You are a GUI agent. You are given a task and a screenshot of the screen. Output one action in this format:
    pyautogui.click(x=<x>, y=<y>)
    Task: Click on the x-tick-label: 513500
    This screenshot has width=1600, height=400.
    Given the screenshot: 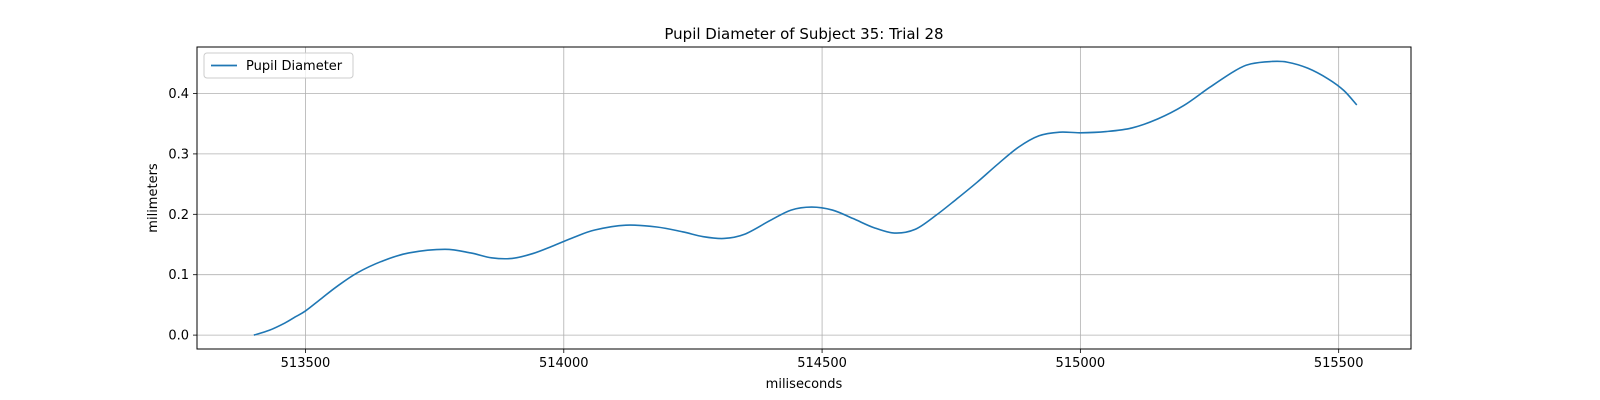 What is the action you would take?
    pyautogui.click(x=306, y=363)
    